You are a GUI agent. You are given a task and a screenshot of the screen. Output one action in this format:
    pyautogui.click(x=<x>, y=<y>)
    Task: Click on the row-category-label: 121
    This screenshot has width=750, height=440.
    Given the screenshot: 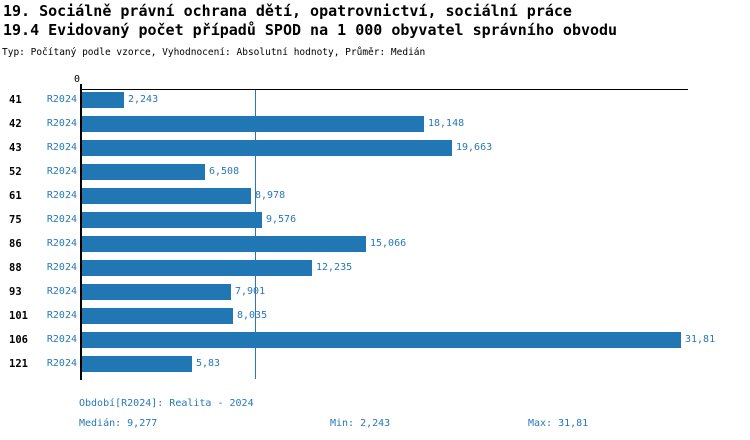 What is the action you would take?
    pyautogui.click(x=18, y=364)
    